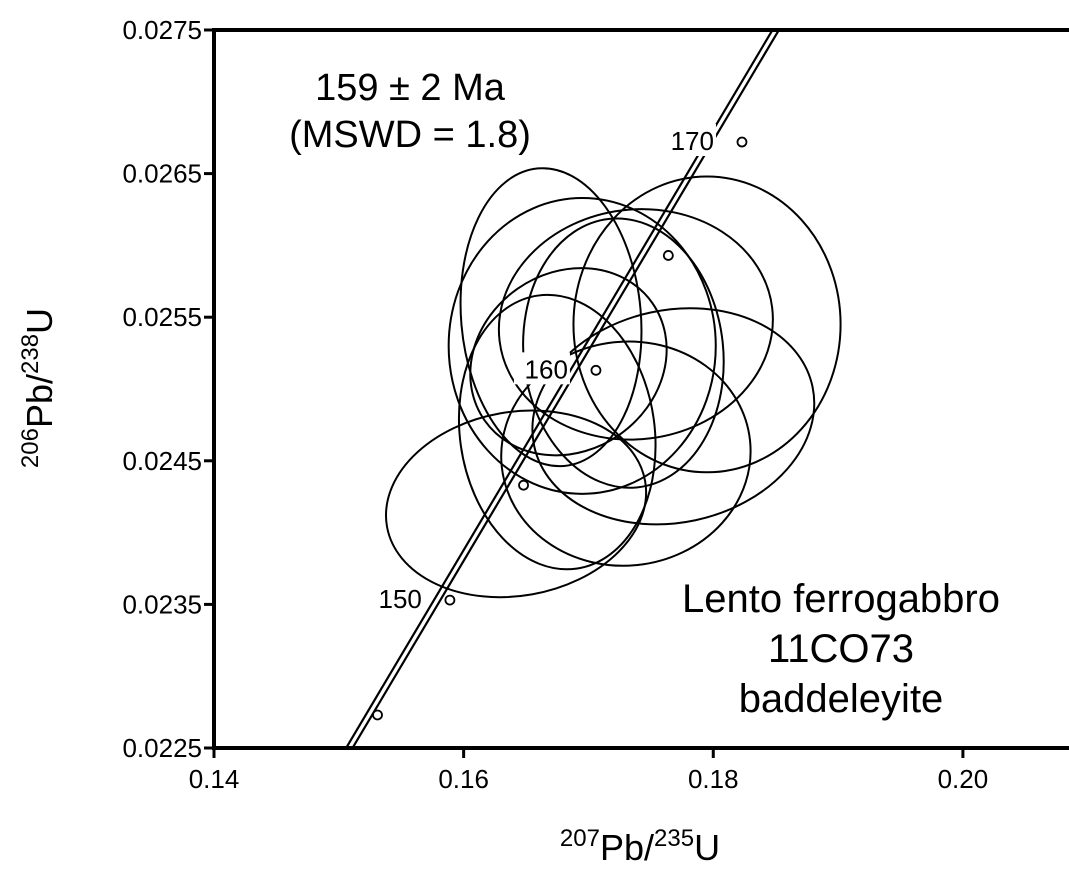 The width and height of the screenshot is (1069, 870). I want to click on y-tick-label: 0.0225, so click(162, 748).